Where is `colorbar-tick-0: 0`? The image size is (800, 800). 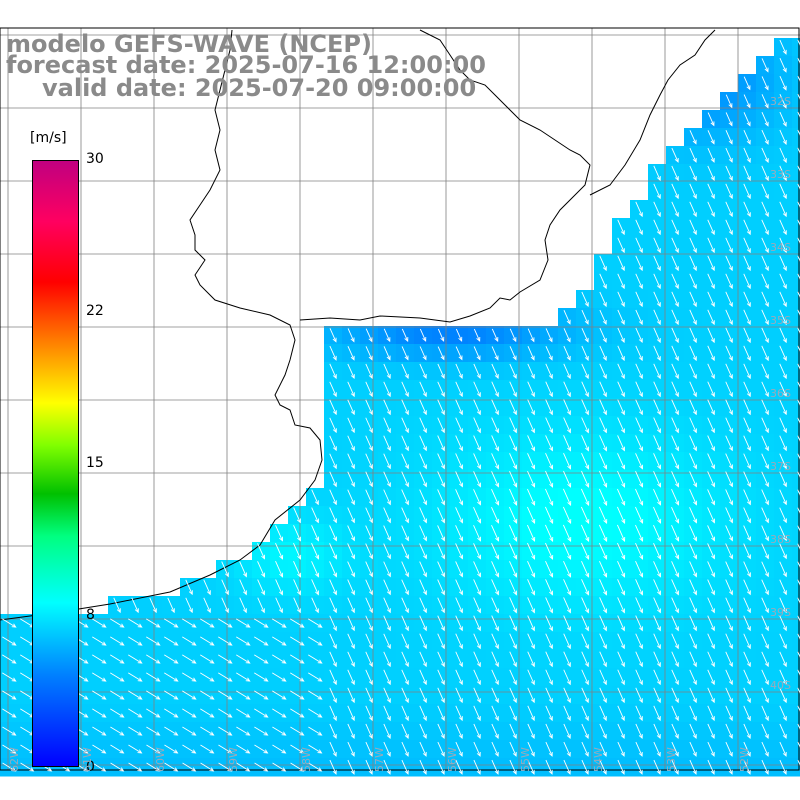 colorbar-tick-0: 0 is located at coordinates (90, 767).